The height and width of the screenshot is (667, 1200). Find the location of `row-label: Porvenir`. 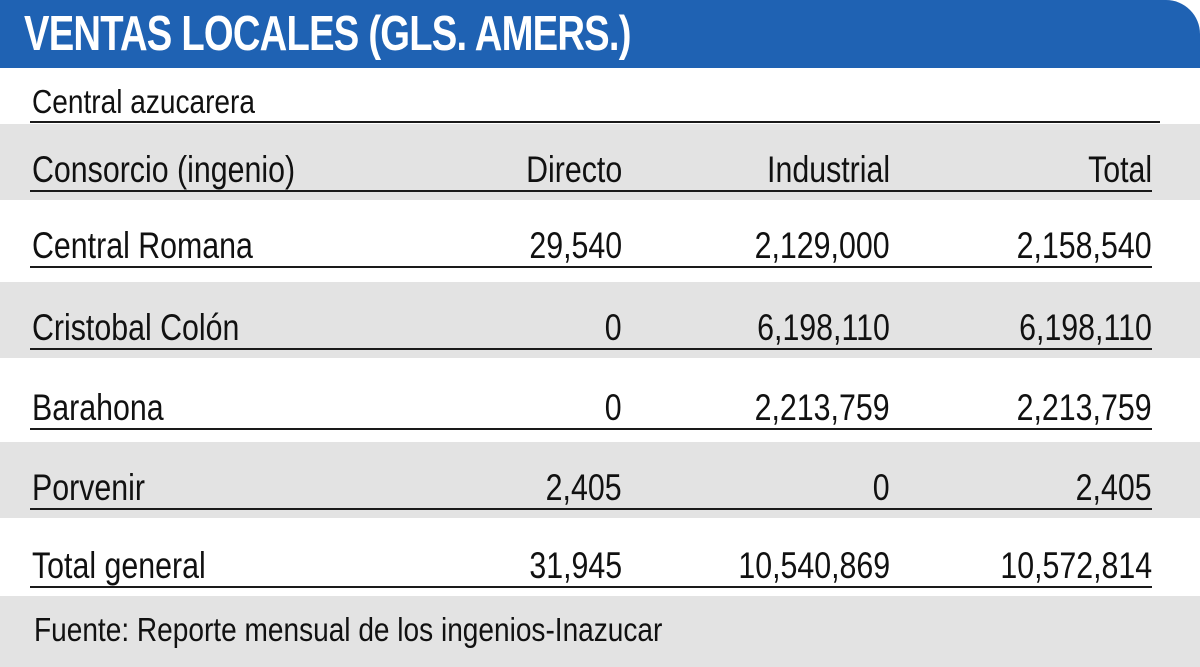

row-label: Porvenir is located at coordinates (101, 488).